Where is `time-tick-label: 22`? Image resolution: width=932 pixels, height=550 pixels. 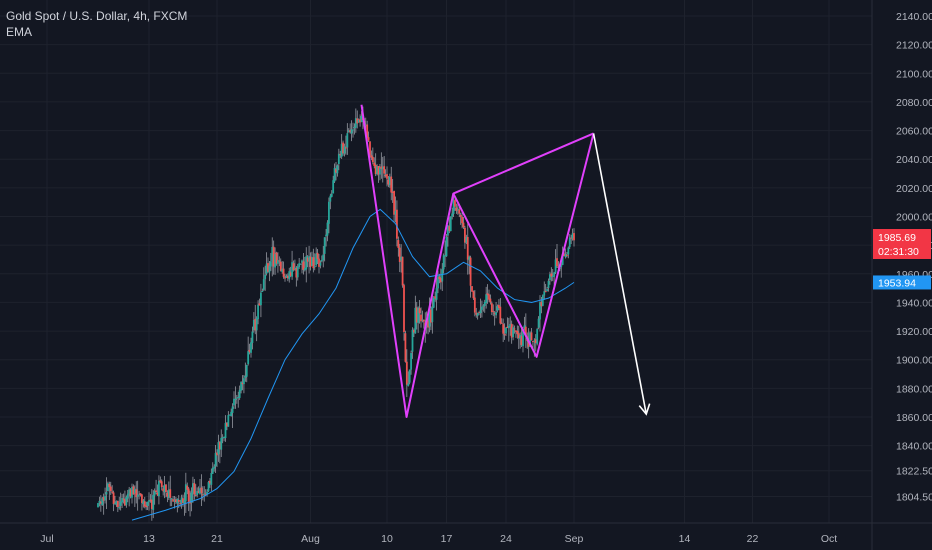
time-tick-label: 22 is located at coordinates (753, 539).